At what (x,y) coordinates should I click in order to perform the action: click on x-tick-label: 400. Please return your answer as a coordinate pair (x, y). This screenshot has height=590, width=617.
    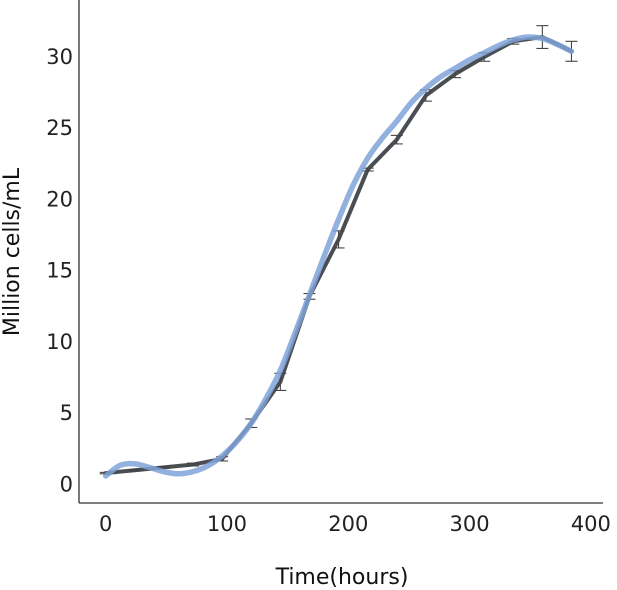
    Looking at the image, I should click on (591, 524).